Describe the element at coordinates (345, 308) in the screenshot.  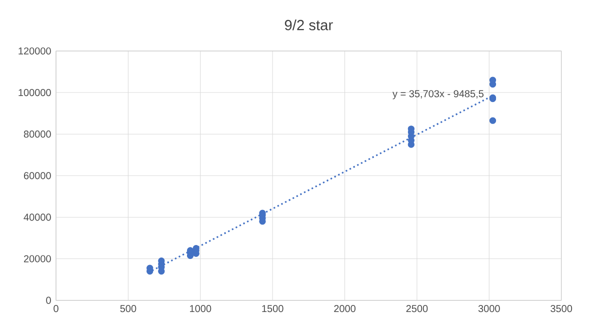
I see `x-tick-label: 2000` at that location.